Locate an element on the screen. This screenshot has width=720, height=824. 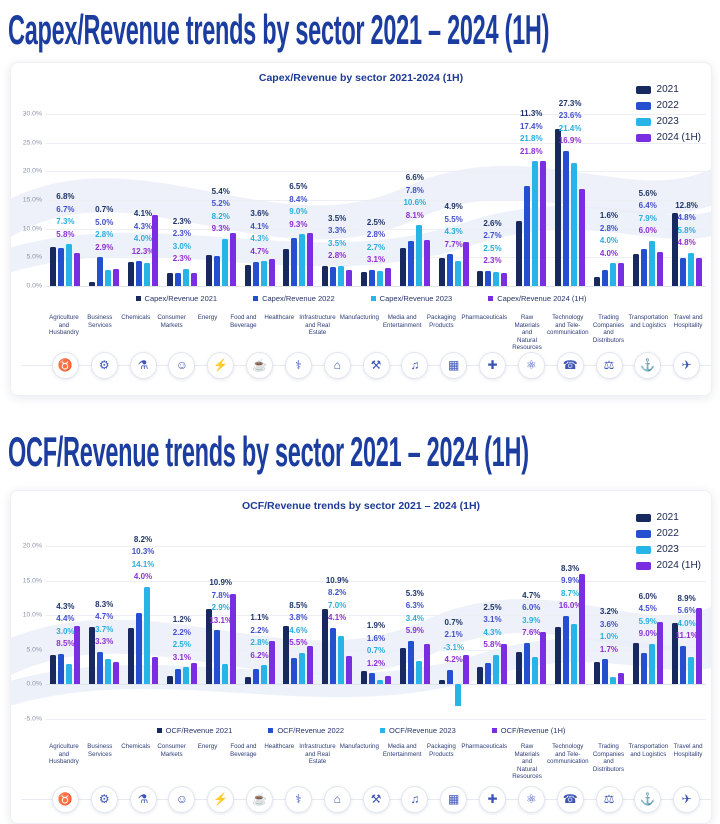
phone-icon: ☎ is located at coordinates (570, 365).